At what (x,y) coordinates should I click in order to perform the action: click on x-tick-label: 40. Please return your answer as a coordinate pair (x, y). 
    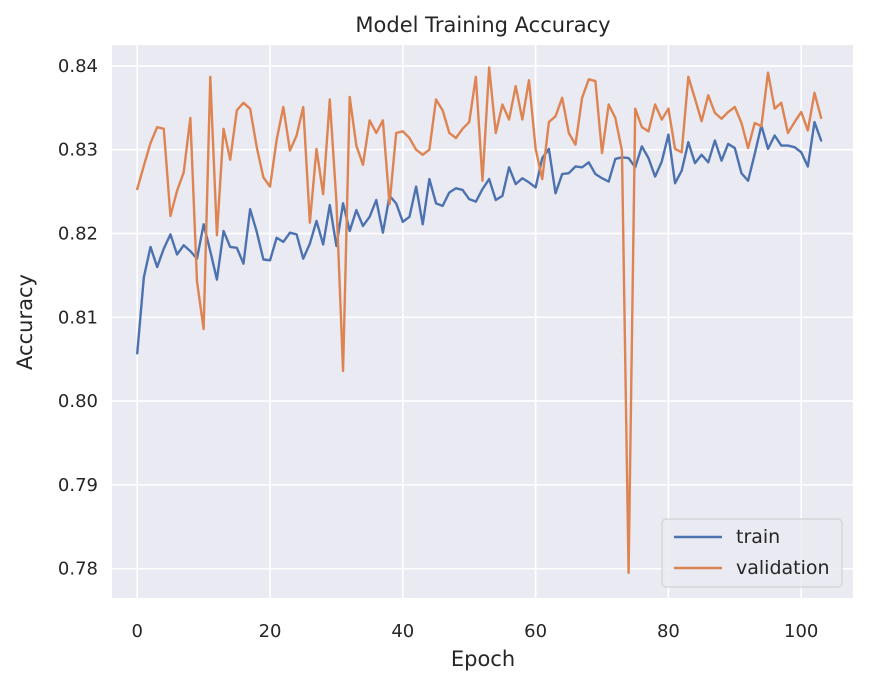
    Looking at the image, I should click on (402, 631).